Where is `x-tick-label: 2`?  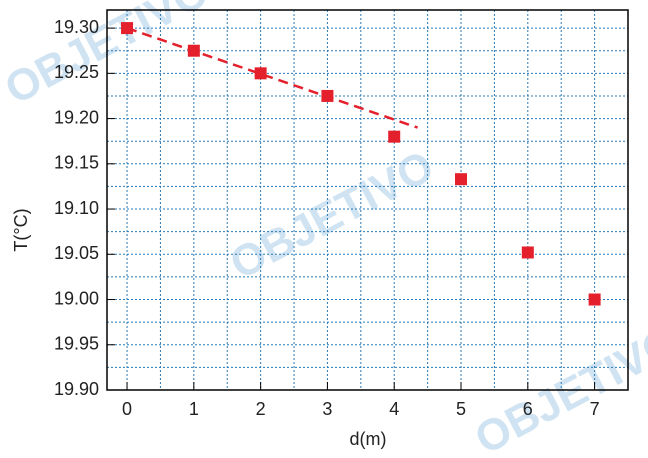
x-tick-label: 2 is located at coordinates (261, 409).